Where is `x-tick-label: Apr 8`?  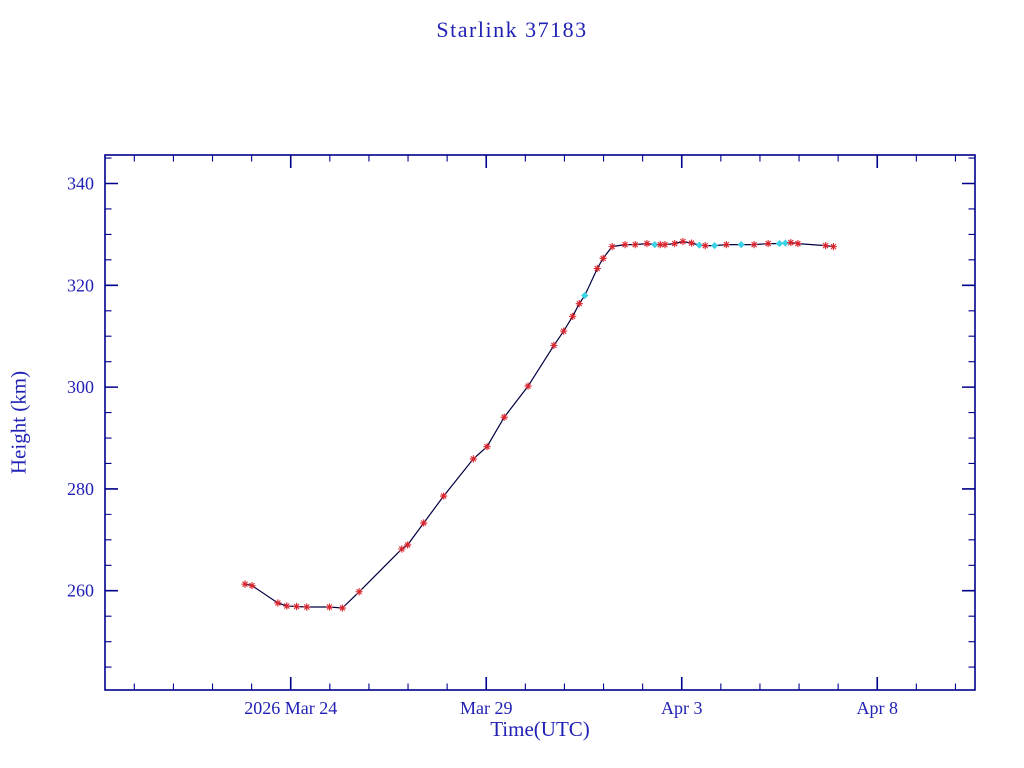
x-tick-label: Apr 8 is located at coordinates (877, 708).